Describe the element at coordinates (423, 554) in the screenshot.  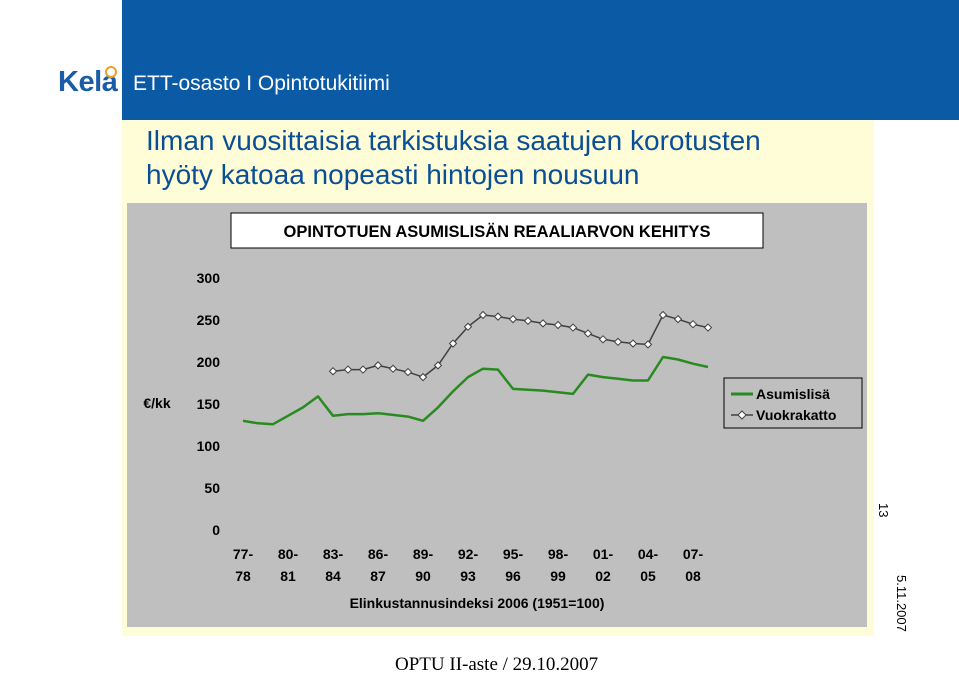
I see `x-tick-label-top-4: 89-` at that location.